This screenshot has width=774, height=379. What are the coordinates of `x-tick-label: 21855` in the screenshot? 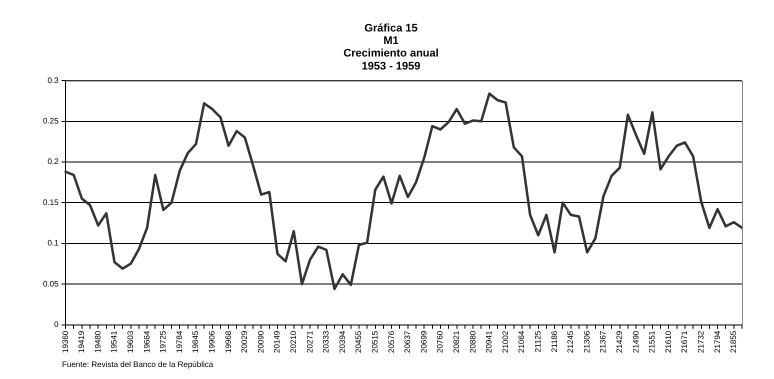 It's located at (733, 342).